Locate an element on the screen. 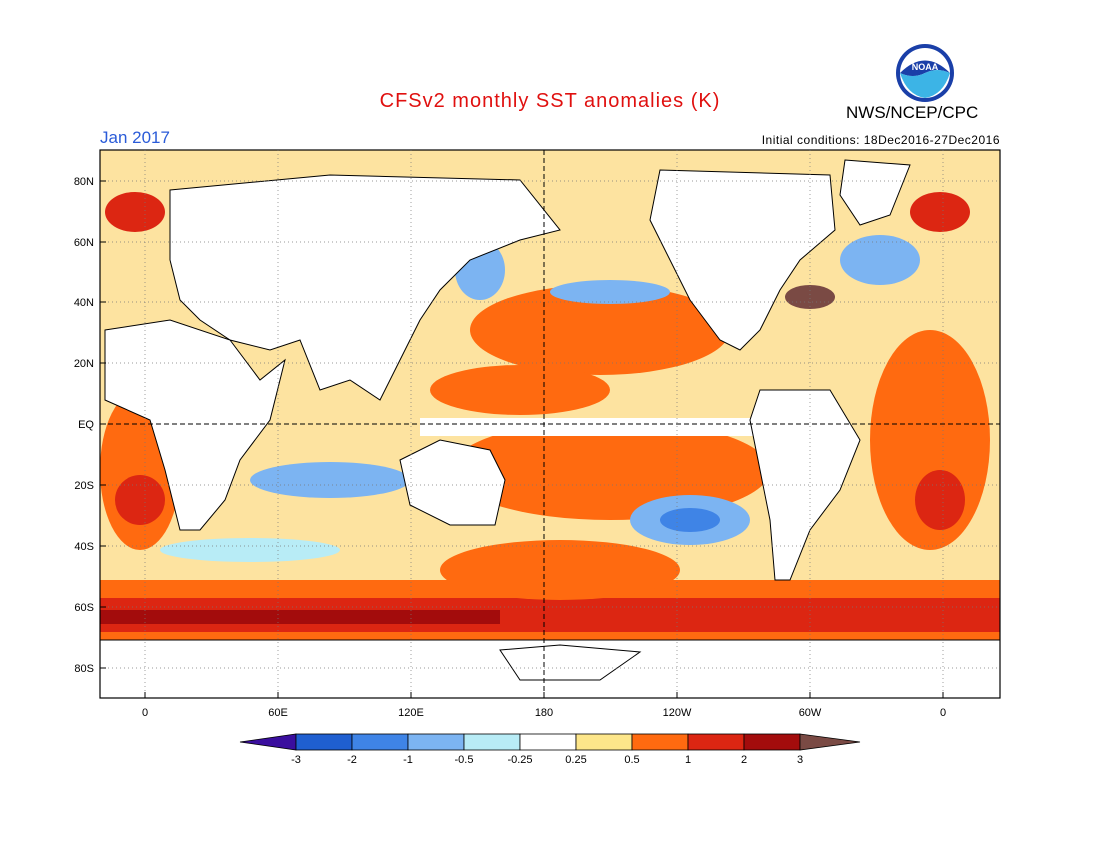  lon-label: 120E is located at coordinates (411, 713).